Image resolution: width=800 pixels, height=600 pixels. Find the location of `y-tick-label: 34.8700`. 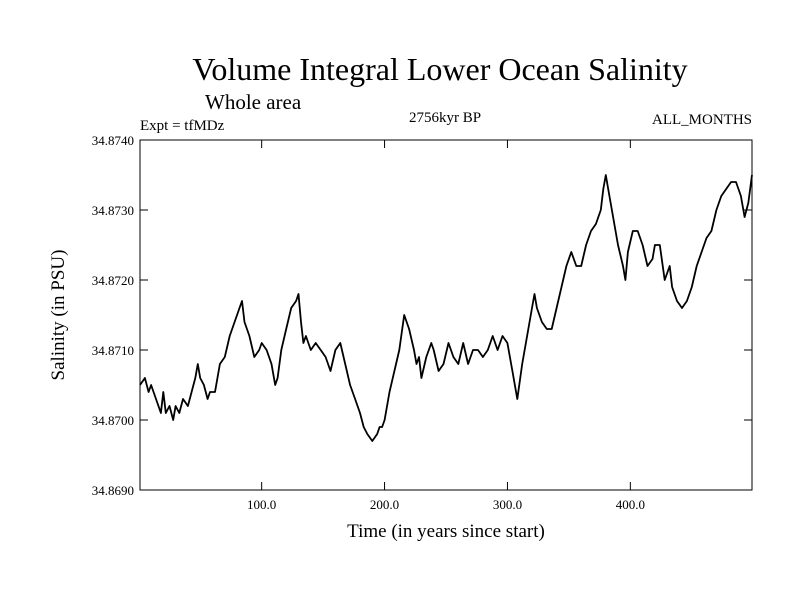

y-tick-label: 34.8700 is located at coordinates (113, 420).